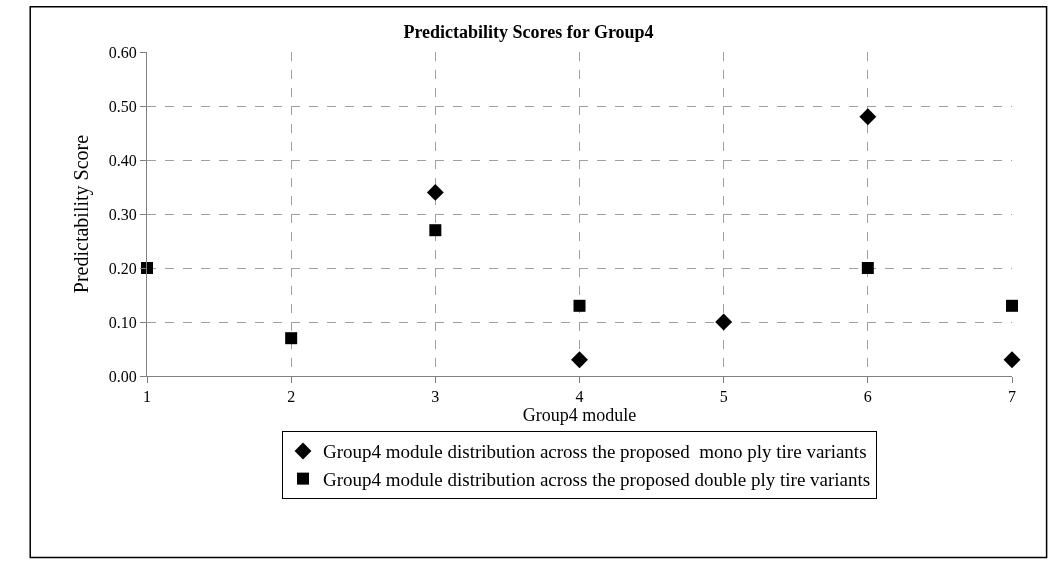 This screenshot has height=562, width=1057. Describe the element at coordinates (867, 397) in the screenshot. I see `x-tick-label: 6` at that location.